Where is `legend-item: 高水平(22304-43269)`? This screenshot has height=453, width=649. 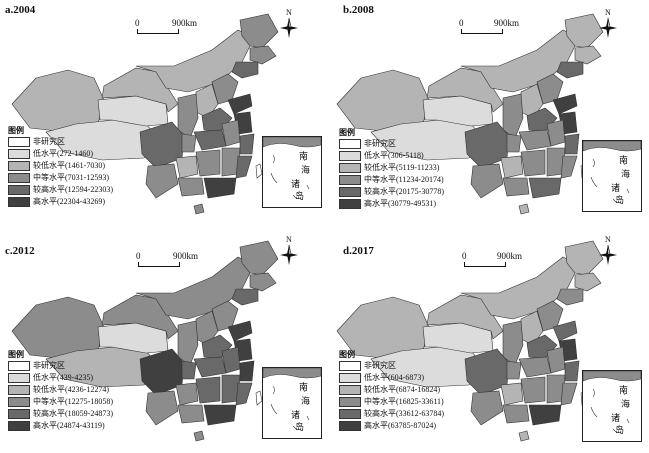
legend-item: 高水平(22304-43269) is located at coordinates (60, 202).